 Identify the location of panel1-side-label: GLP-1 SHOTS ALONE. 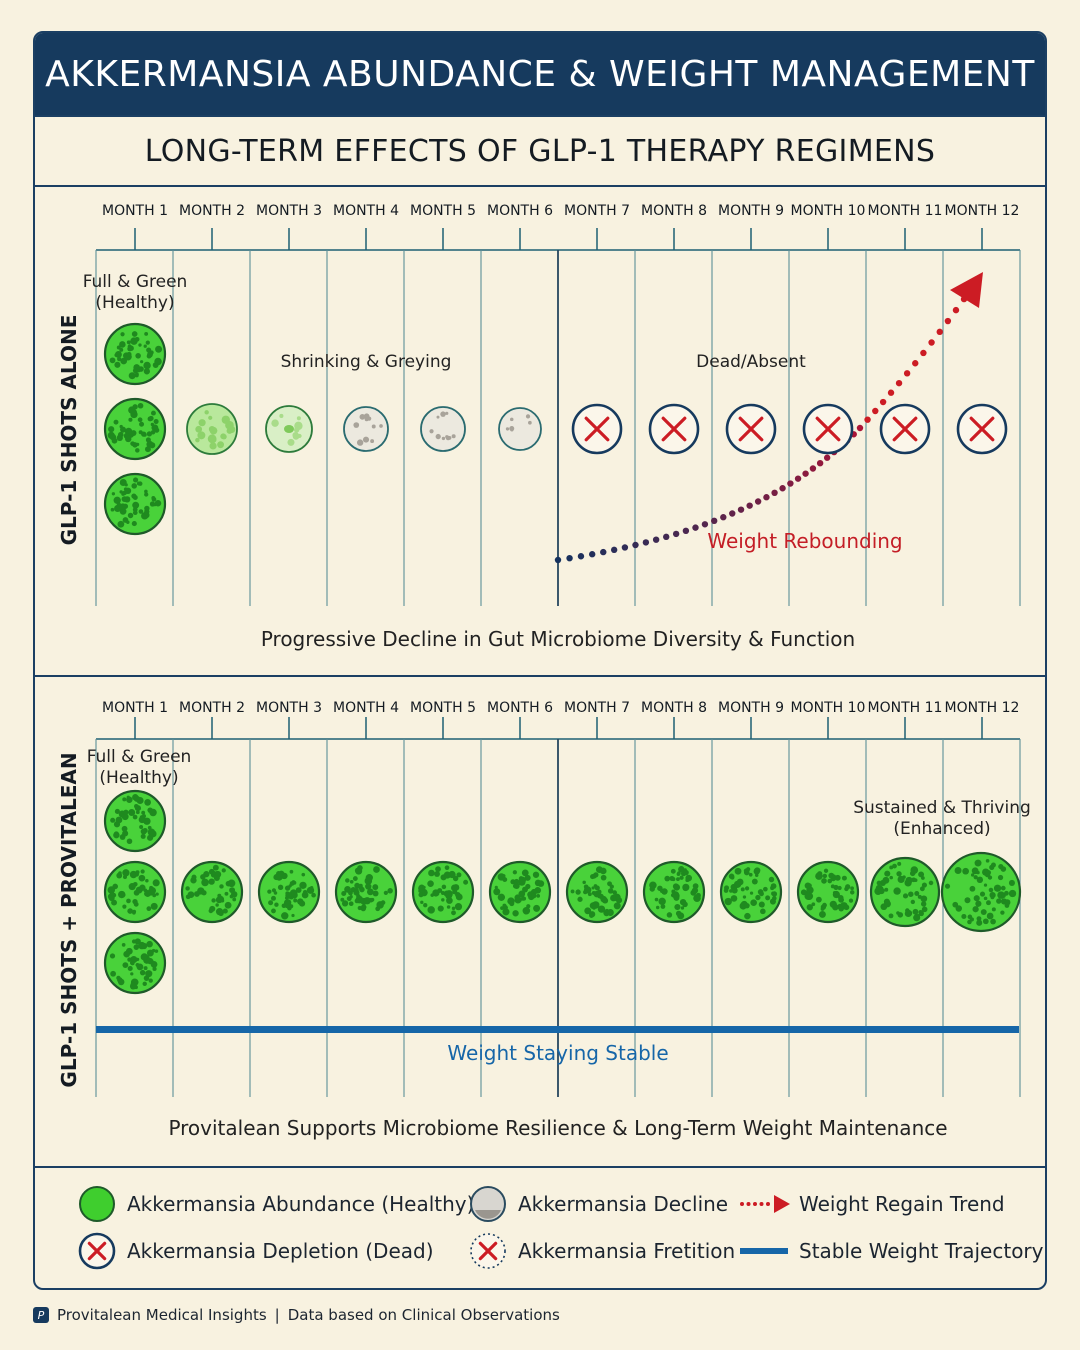
(69, 430).